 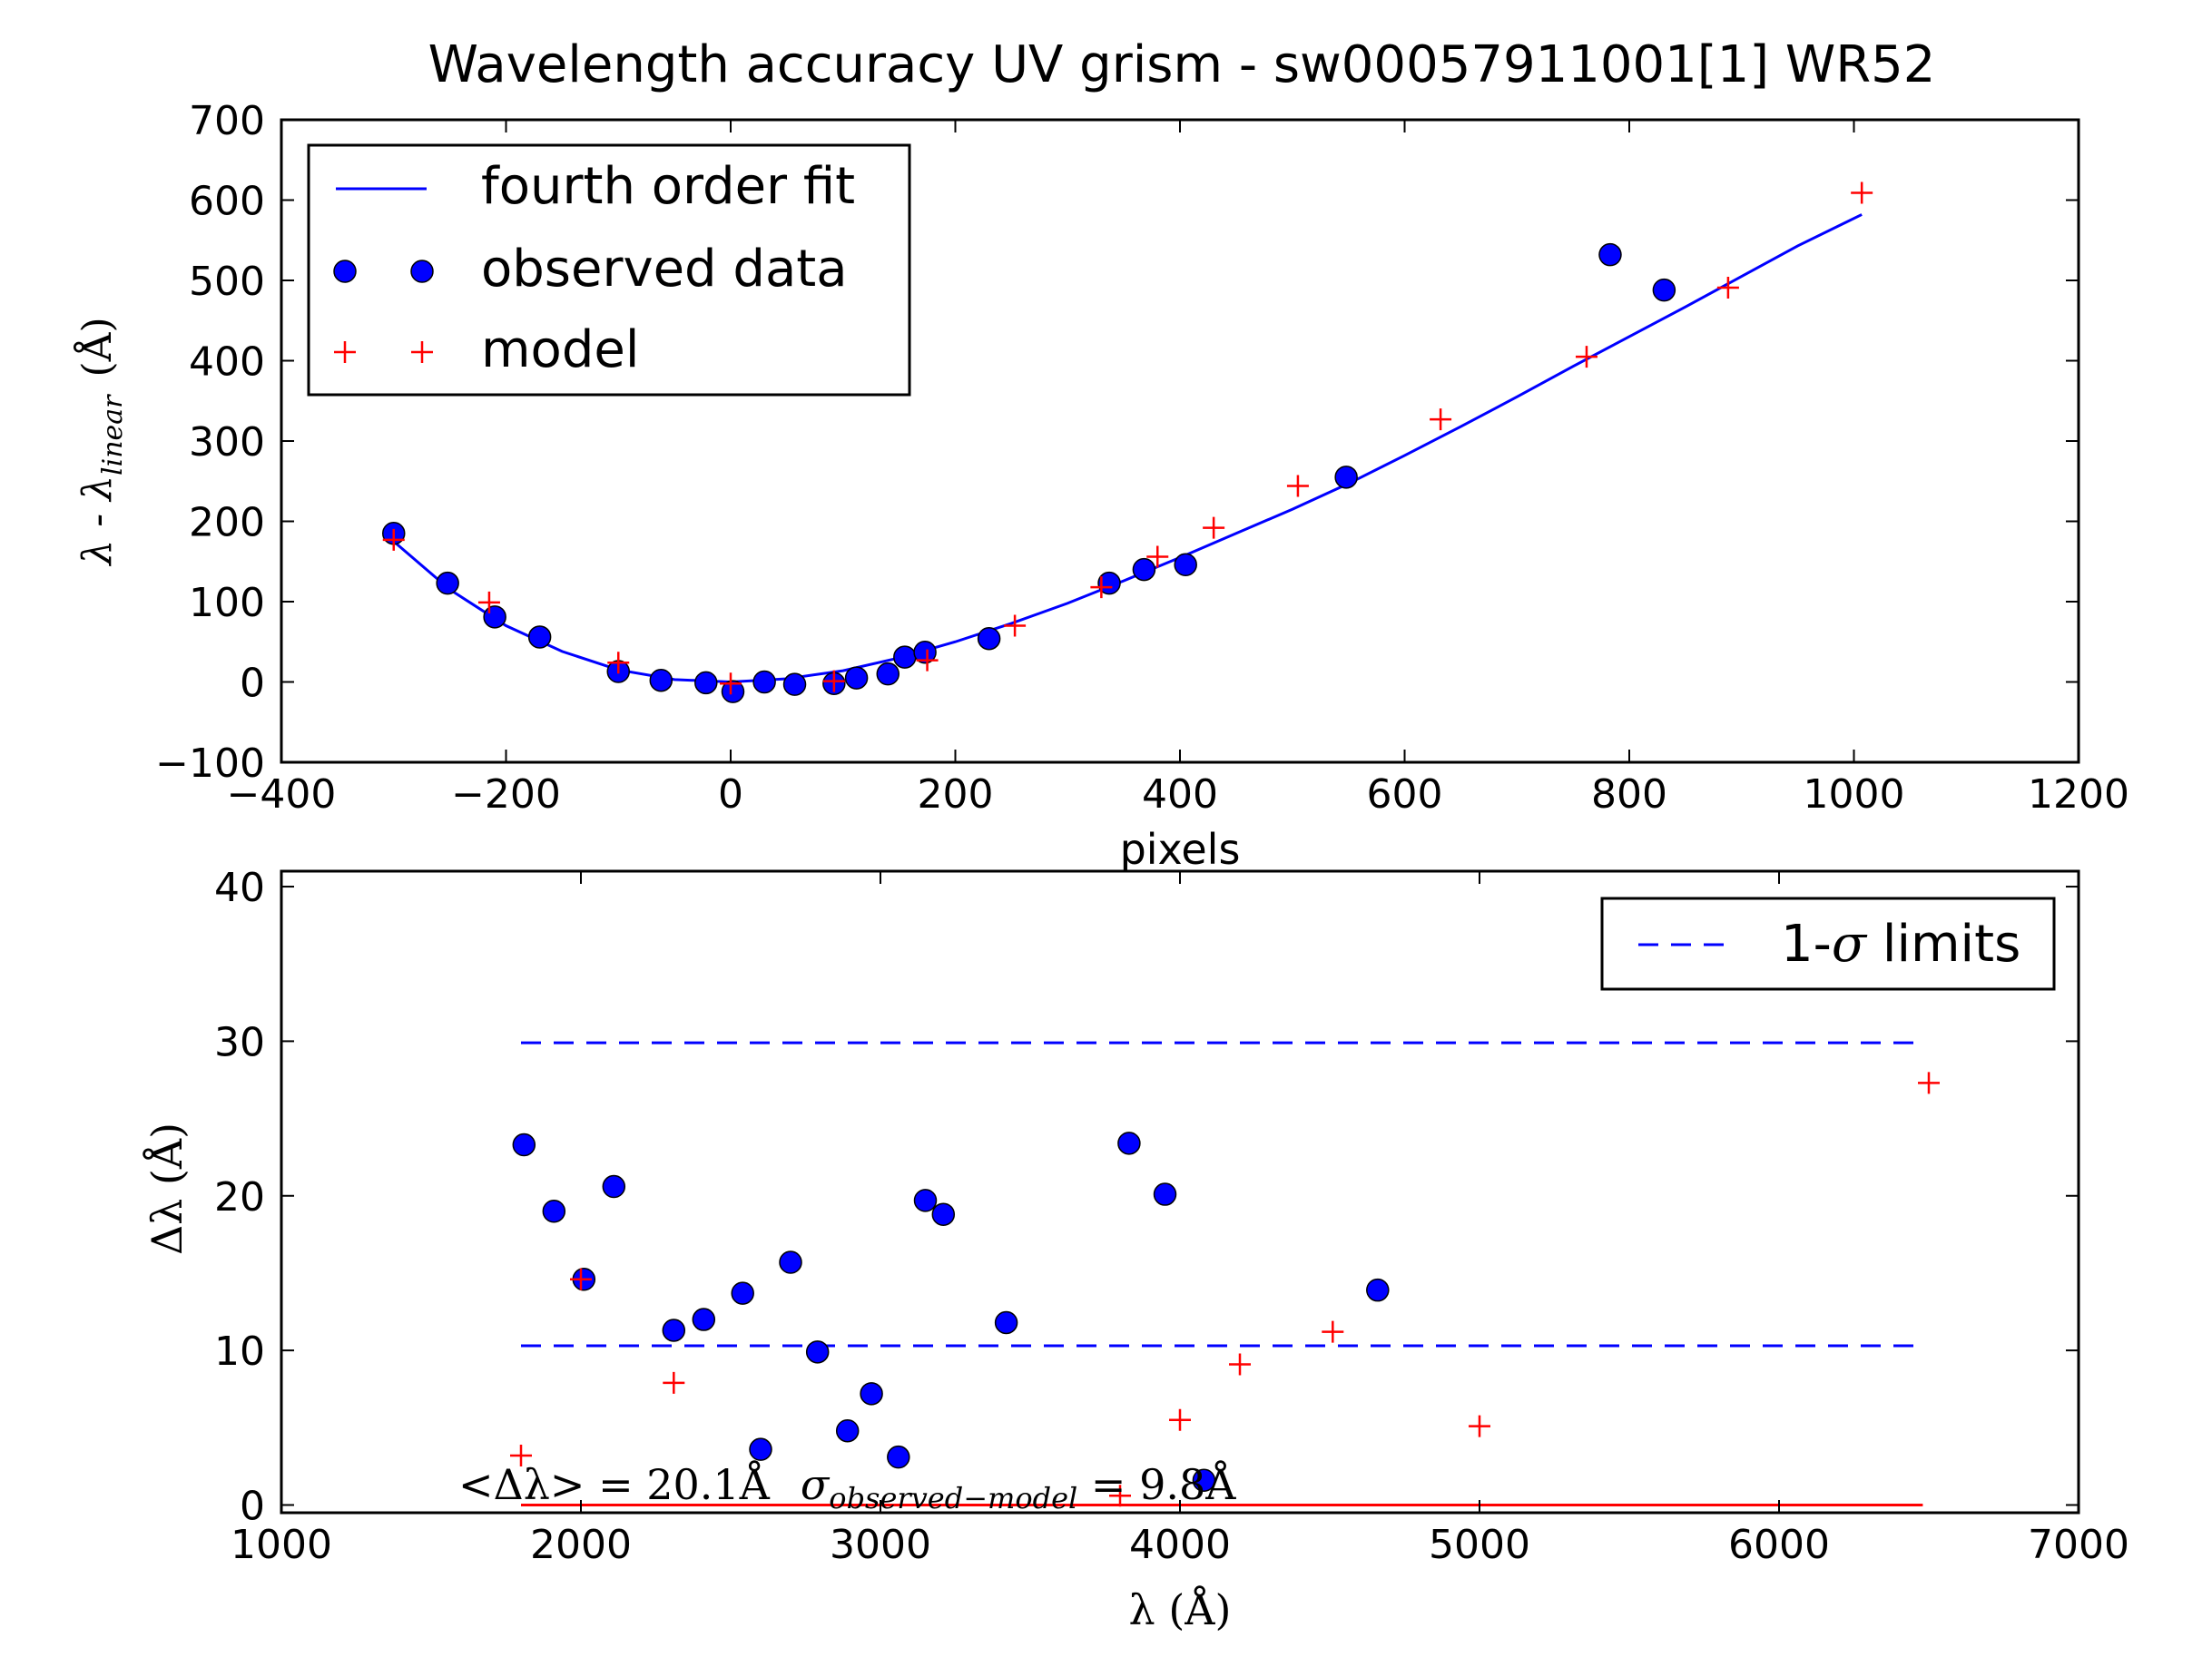 I want to click on bottom-y-tick-label: 20, so click(x=239, y=1198).